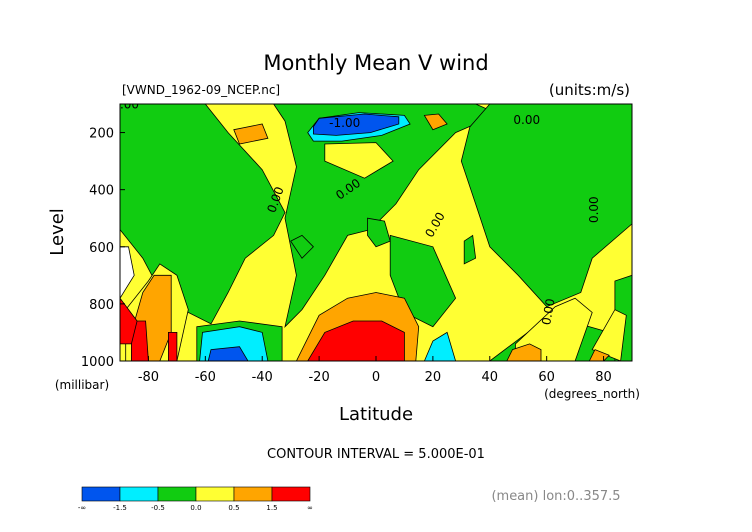 The image size is (752, 532). Describe the element at coordinates (555, 496) in the screenshot. I see `footer-mean-text: (mean) lon:0..357.5` at that location.